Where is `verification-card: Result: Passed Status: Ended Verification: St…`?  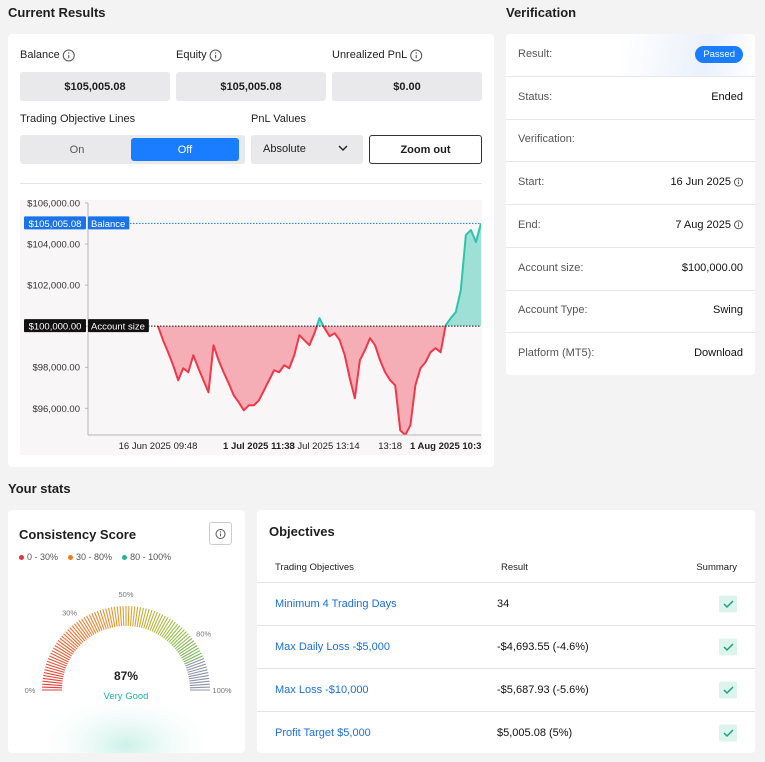
verification-card: Result: Passed Status: Ended Verification: St… is located at coordinates (630, 204).